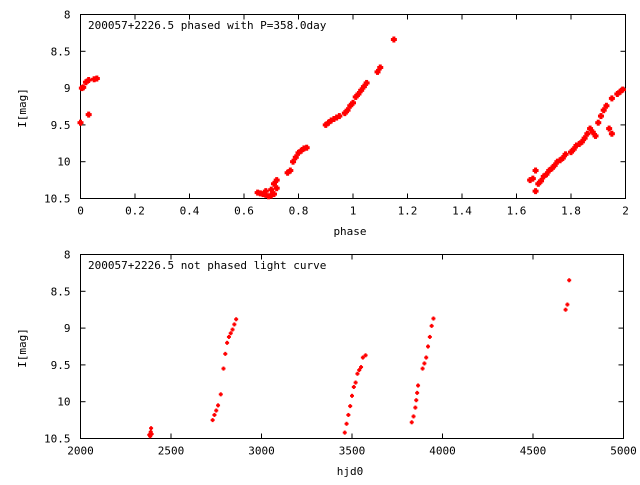 Image resolution: width=640 pixels, height=485 pixels. What do you see at coordinates (207, 25) in the screenshot?
I see `phased-chart-title: 200057+2226.5 phased with P=358.0day` at bounding box center [207, 25].